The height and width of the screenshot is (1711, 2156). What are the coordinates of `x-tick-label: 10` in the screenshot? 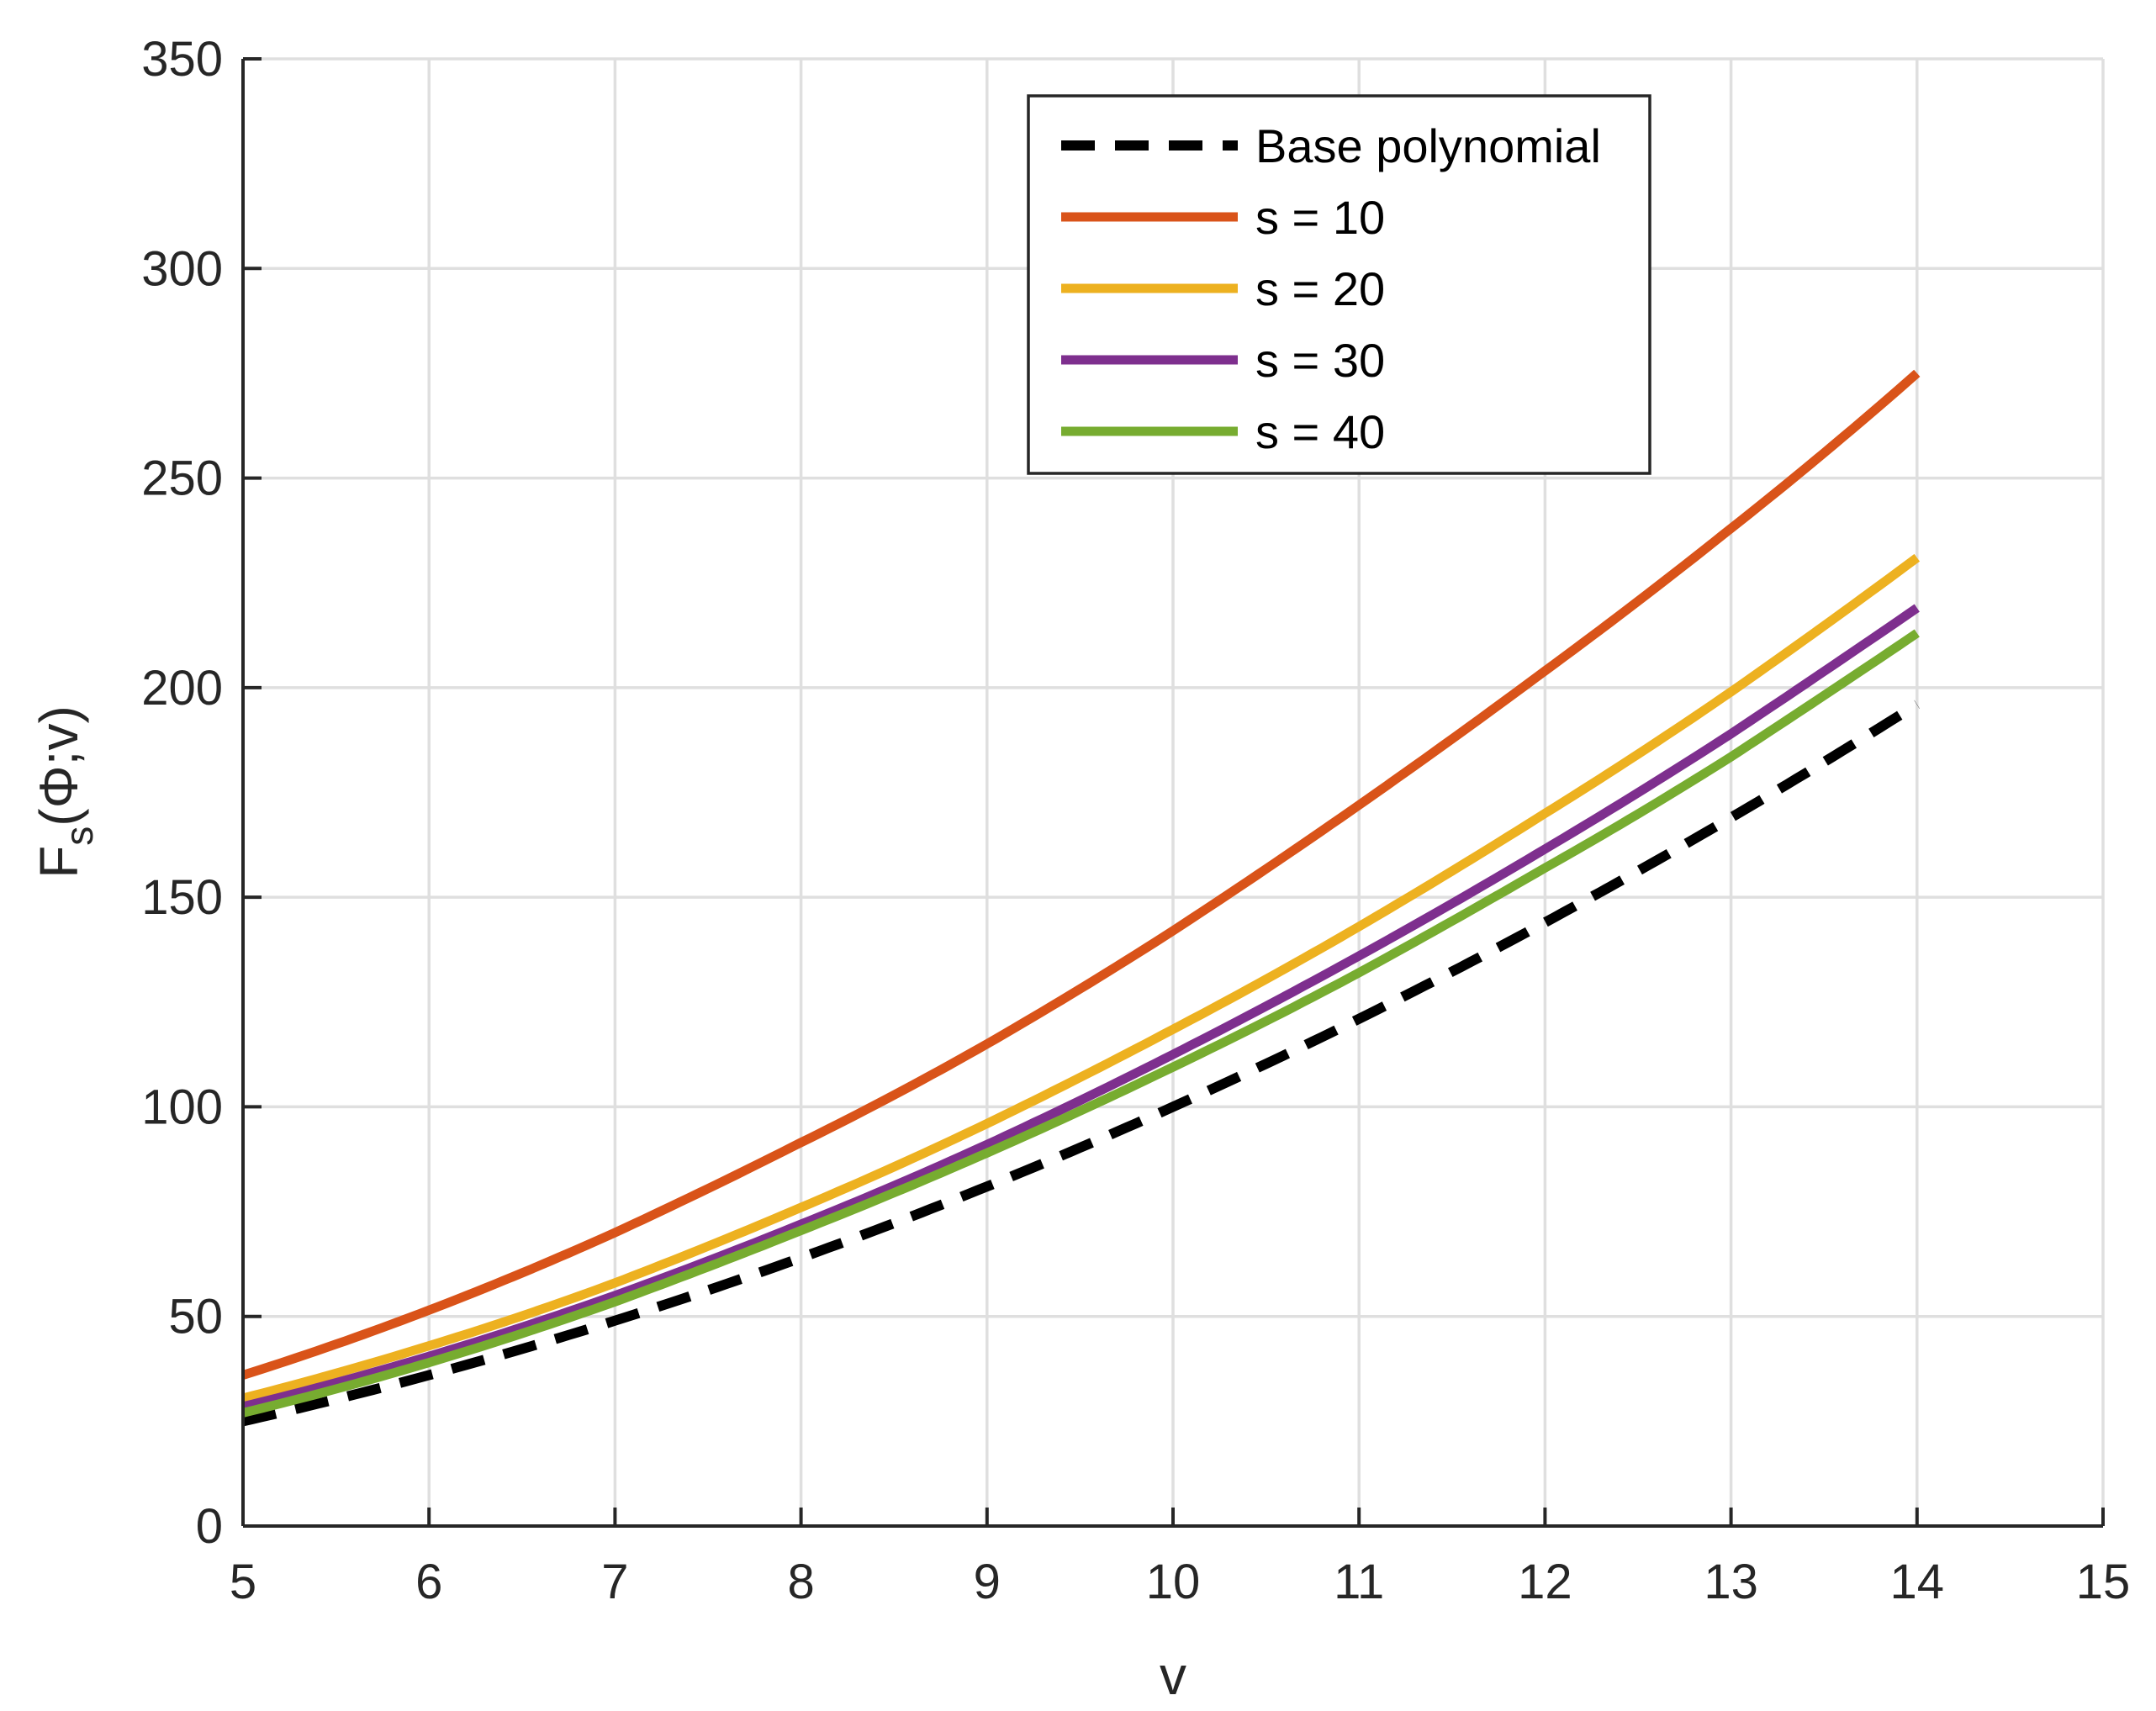 It's located at (1173, 1582).